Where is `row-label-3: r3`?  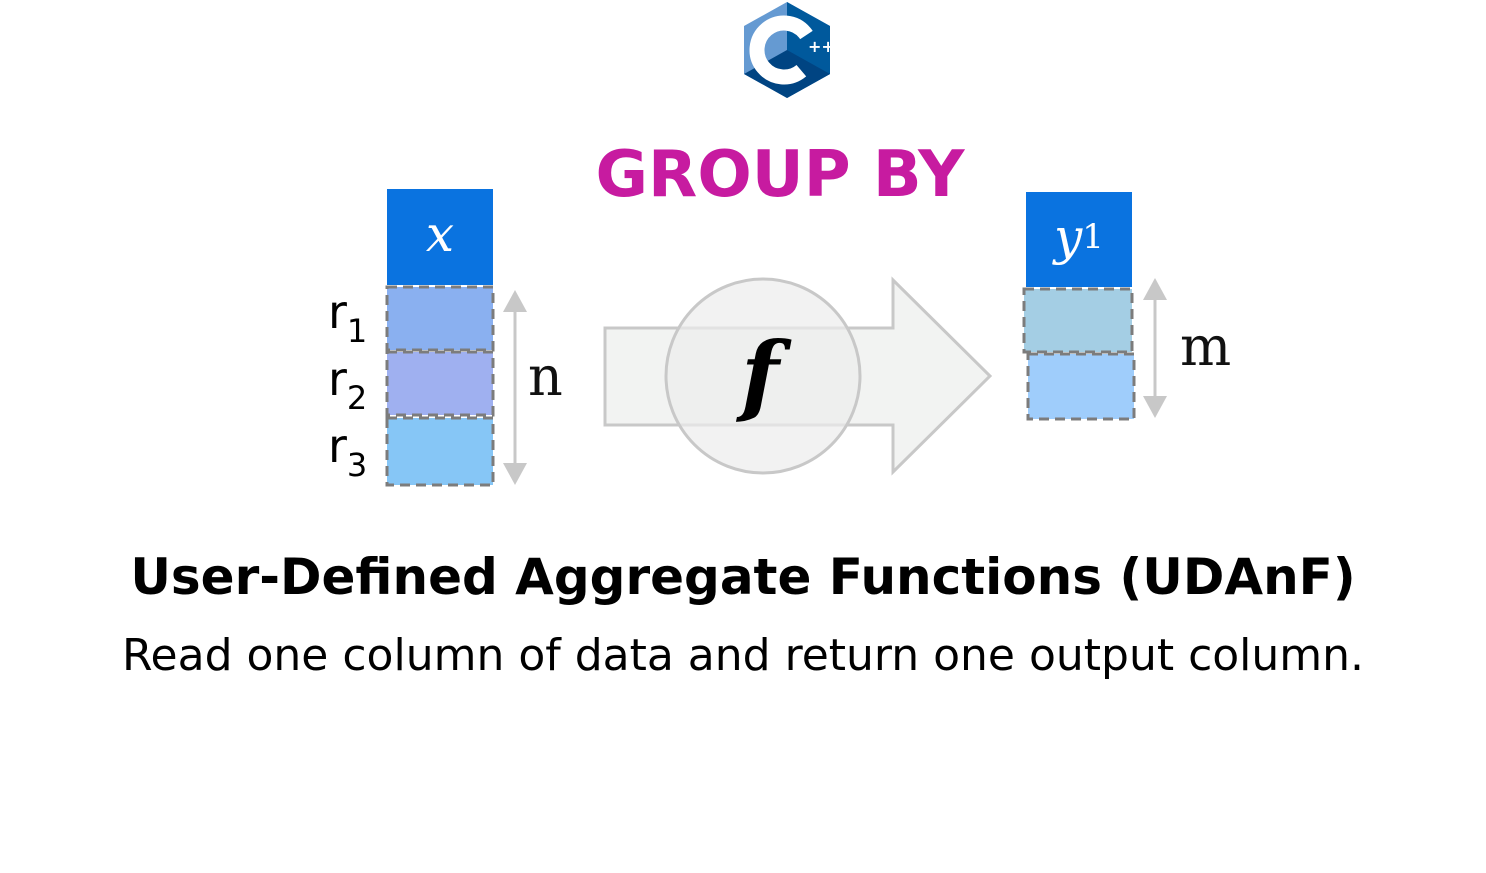
row-label-3: r3 is located at coordinates (347, 451).